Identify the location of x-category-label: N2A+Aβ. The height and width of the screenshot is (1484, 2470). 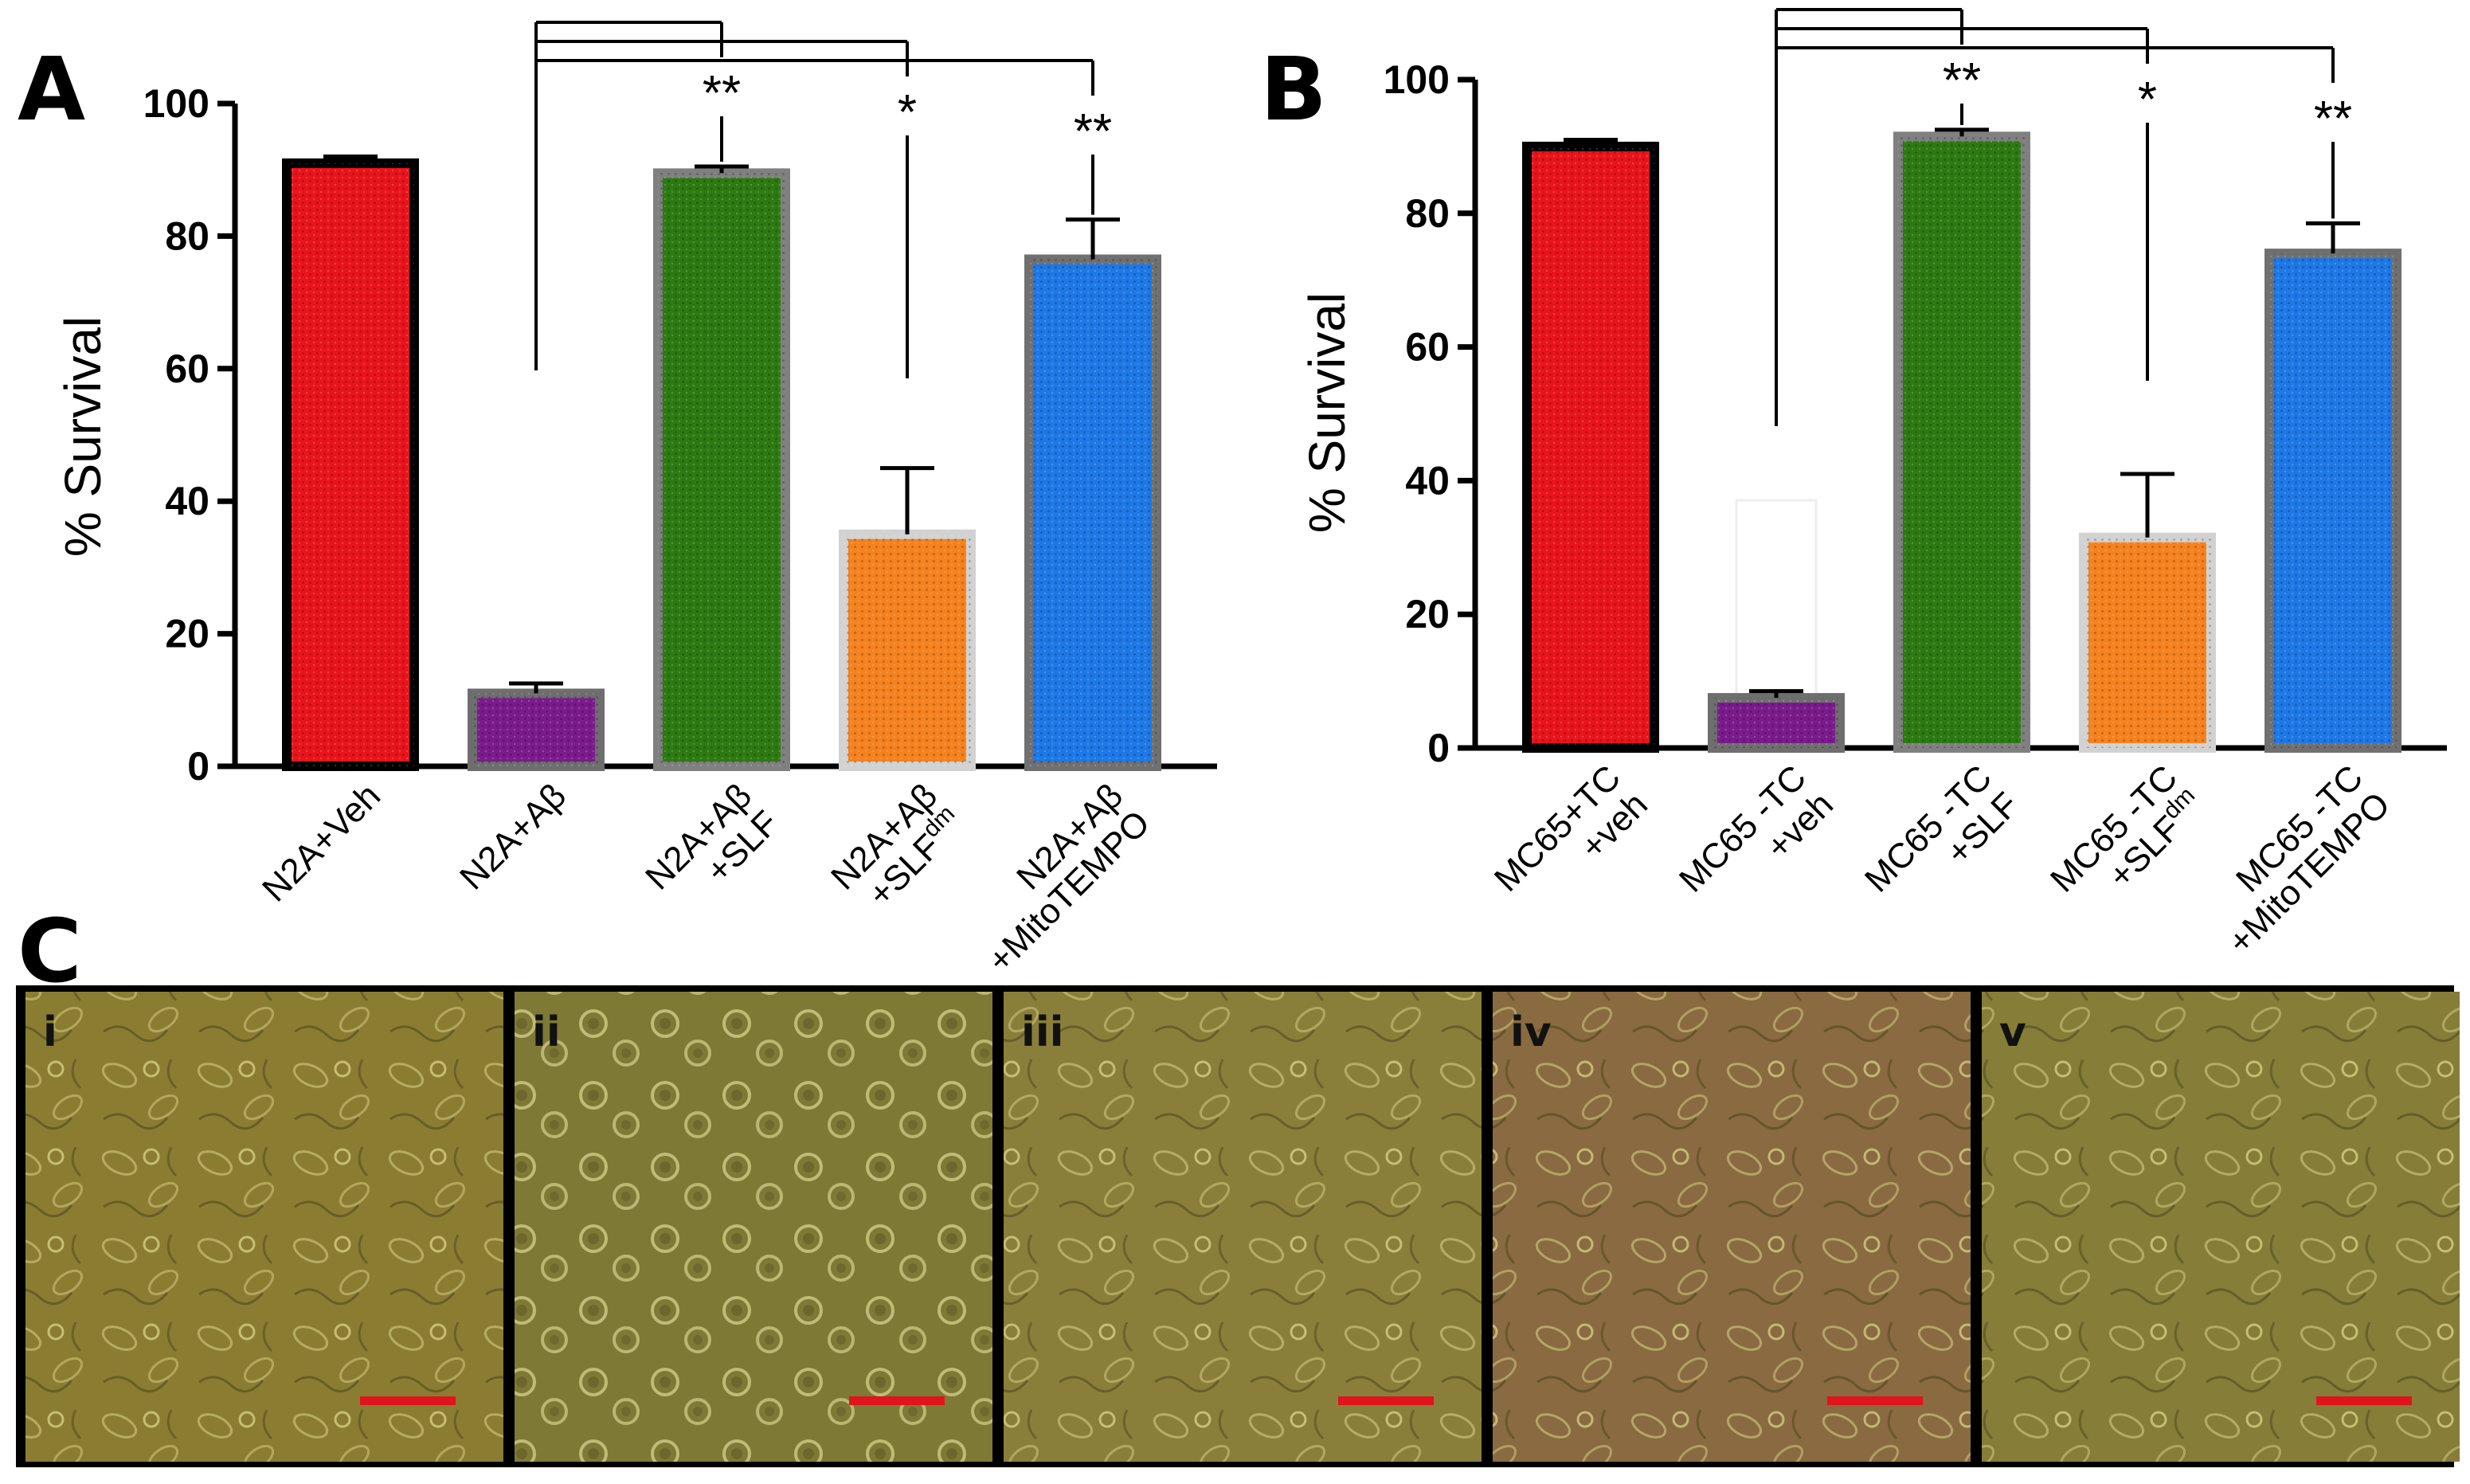
(512, 836).